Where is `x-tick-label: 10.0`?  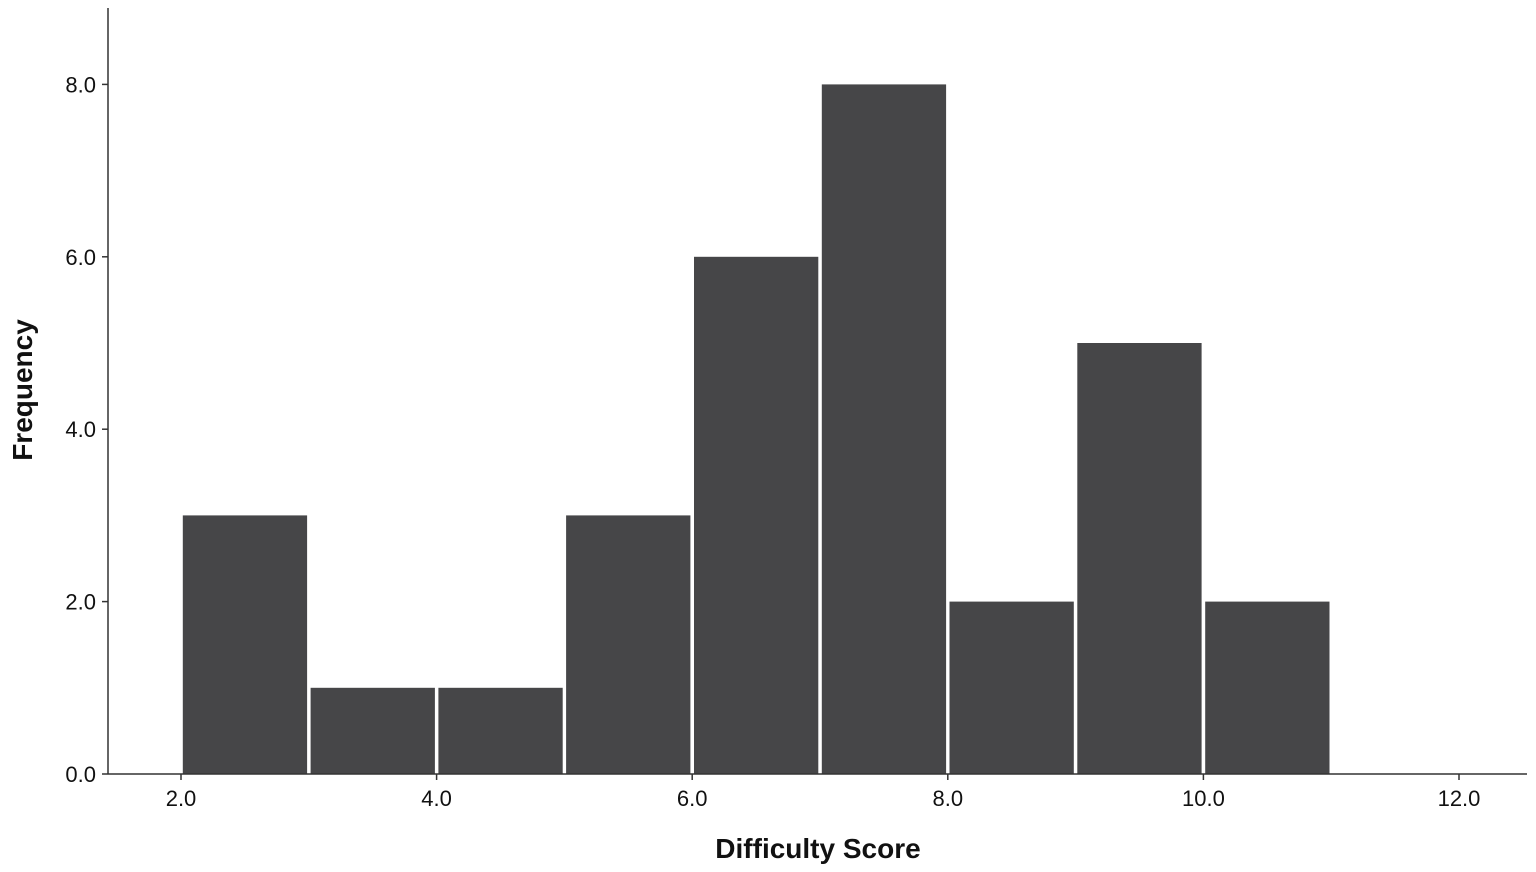
x-tick-label: 10.0 is located at coordinates (1203, 798).